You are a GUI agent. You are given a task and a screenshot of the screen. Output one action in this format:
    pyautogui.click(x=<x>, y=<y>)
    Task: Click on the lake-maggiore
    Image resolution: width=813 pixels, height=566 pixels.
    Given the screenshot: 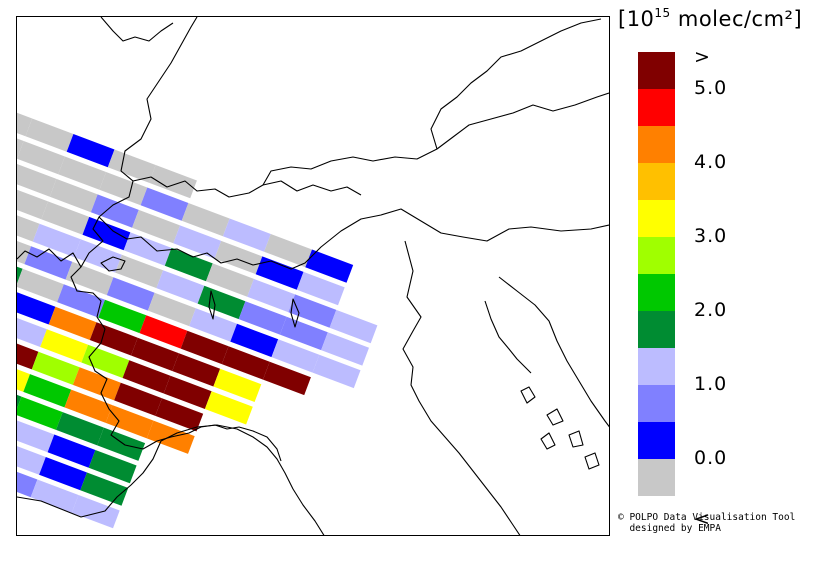 What is the action you would take?
    pyautogui.click(x=212, y=305)
    